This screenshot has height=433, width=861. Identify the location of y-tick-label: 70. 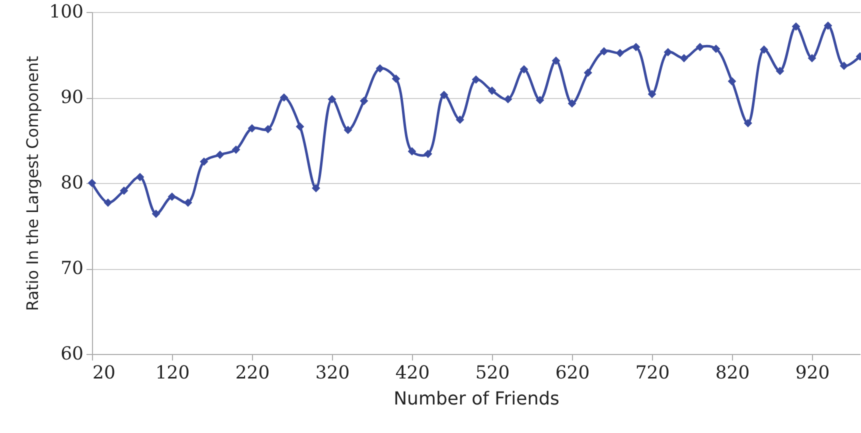
(72, 268).